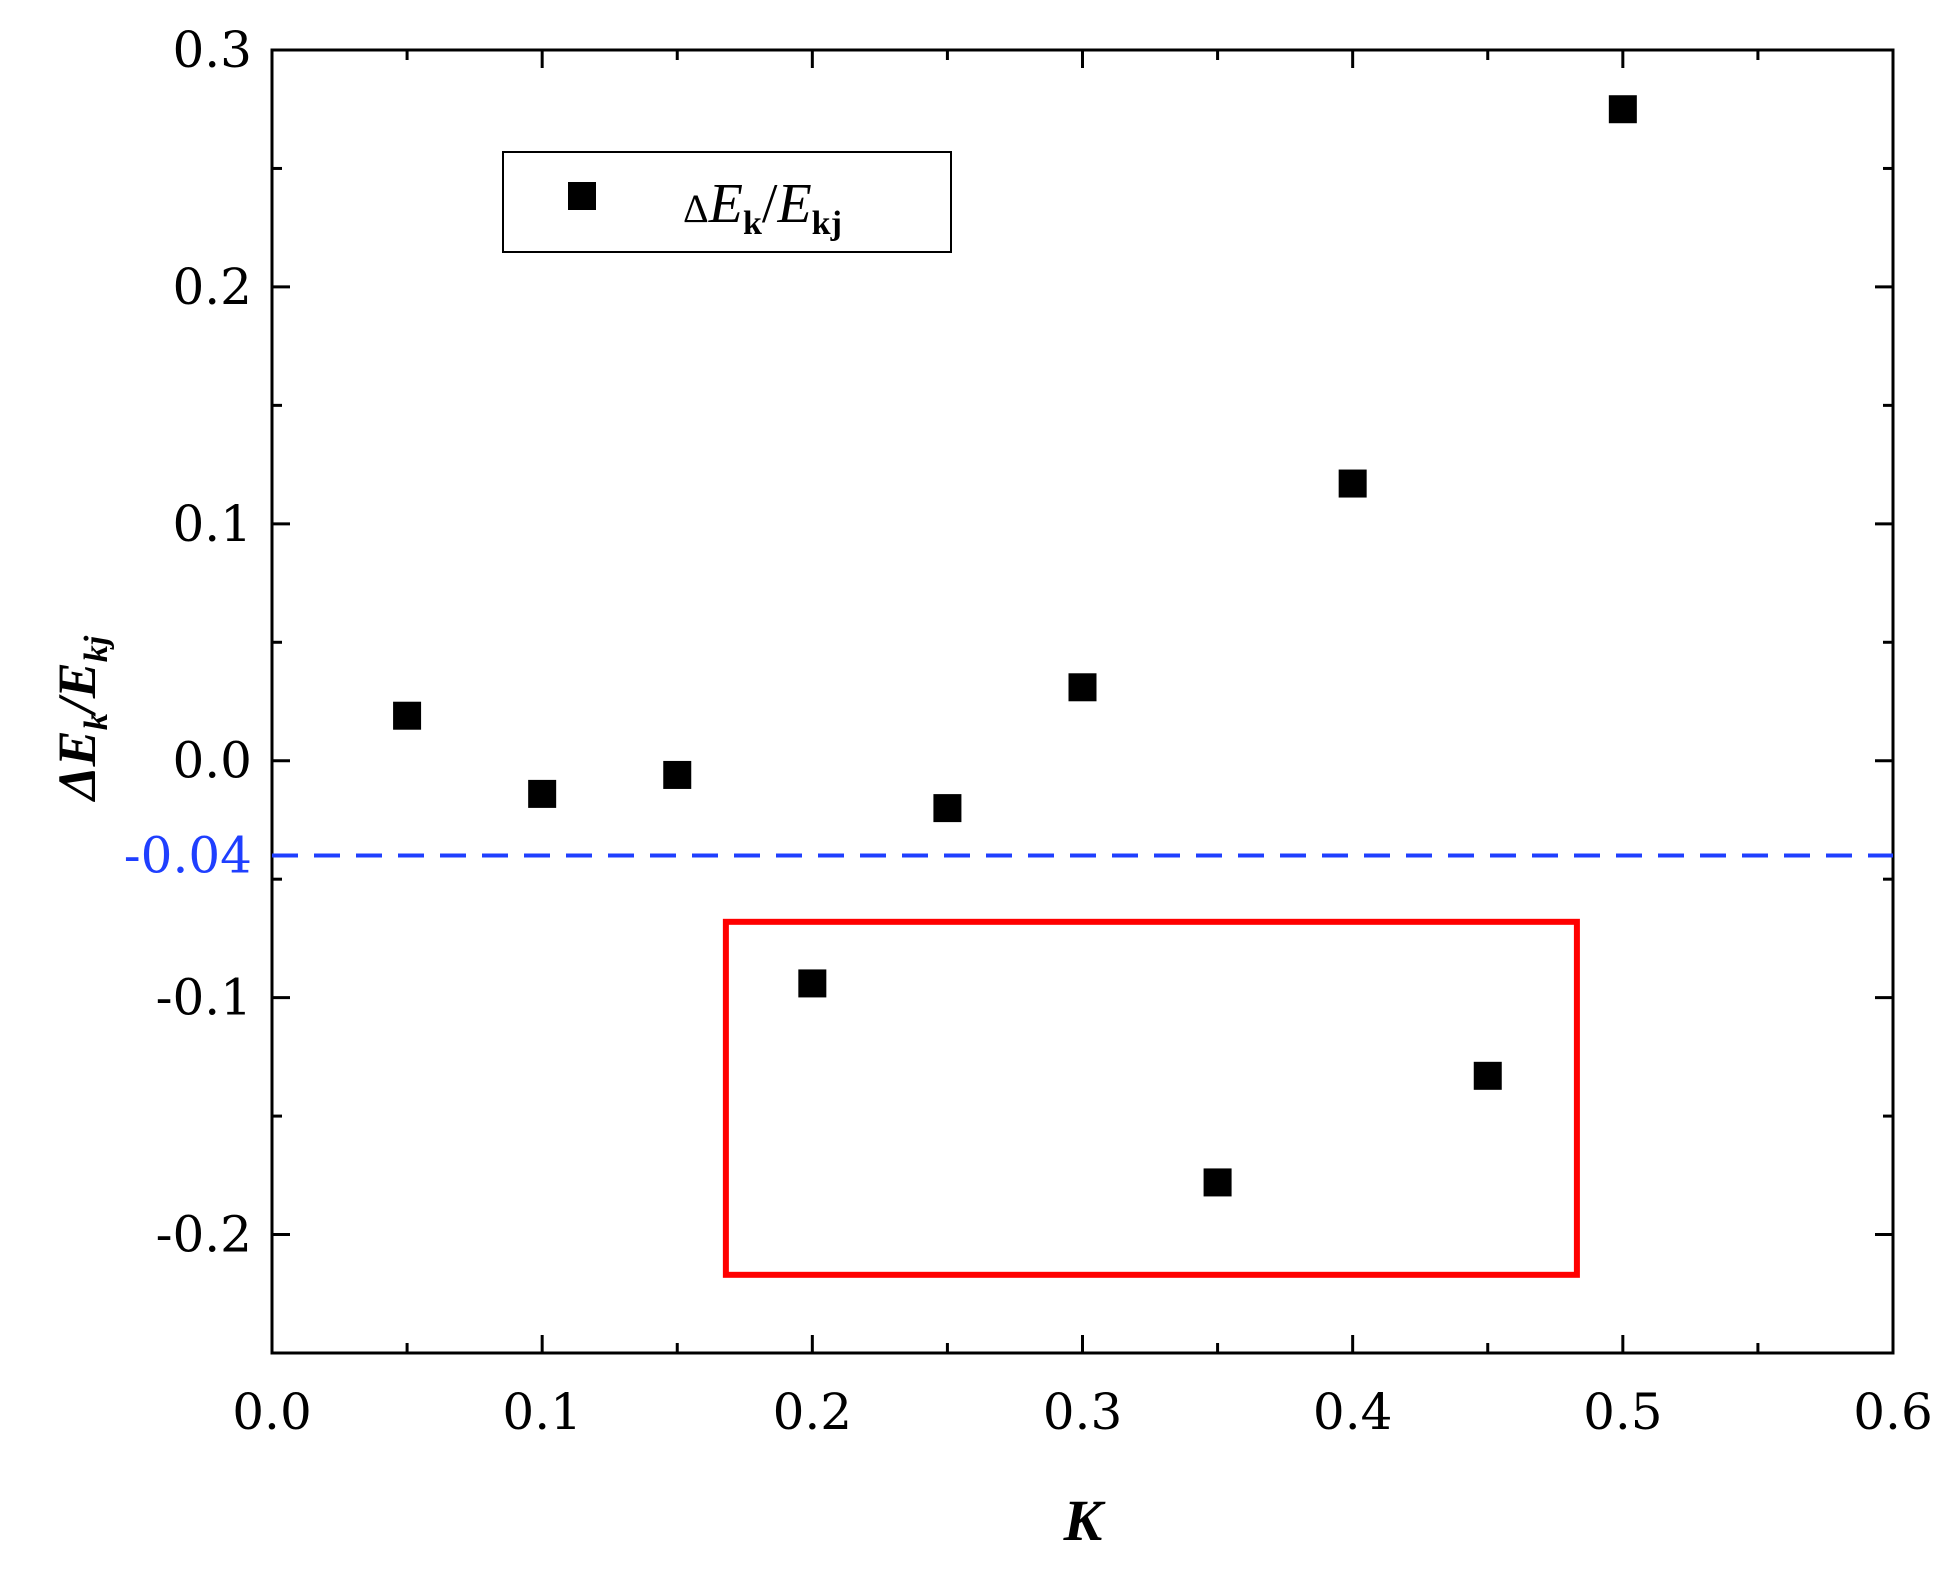 Image resolution: width=1959 pixels, height=1578 pixels. I want to click on legend-sub-k: k, so click(752, 223).